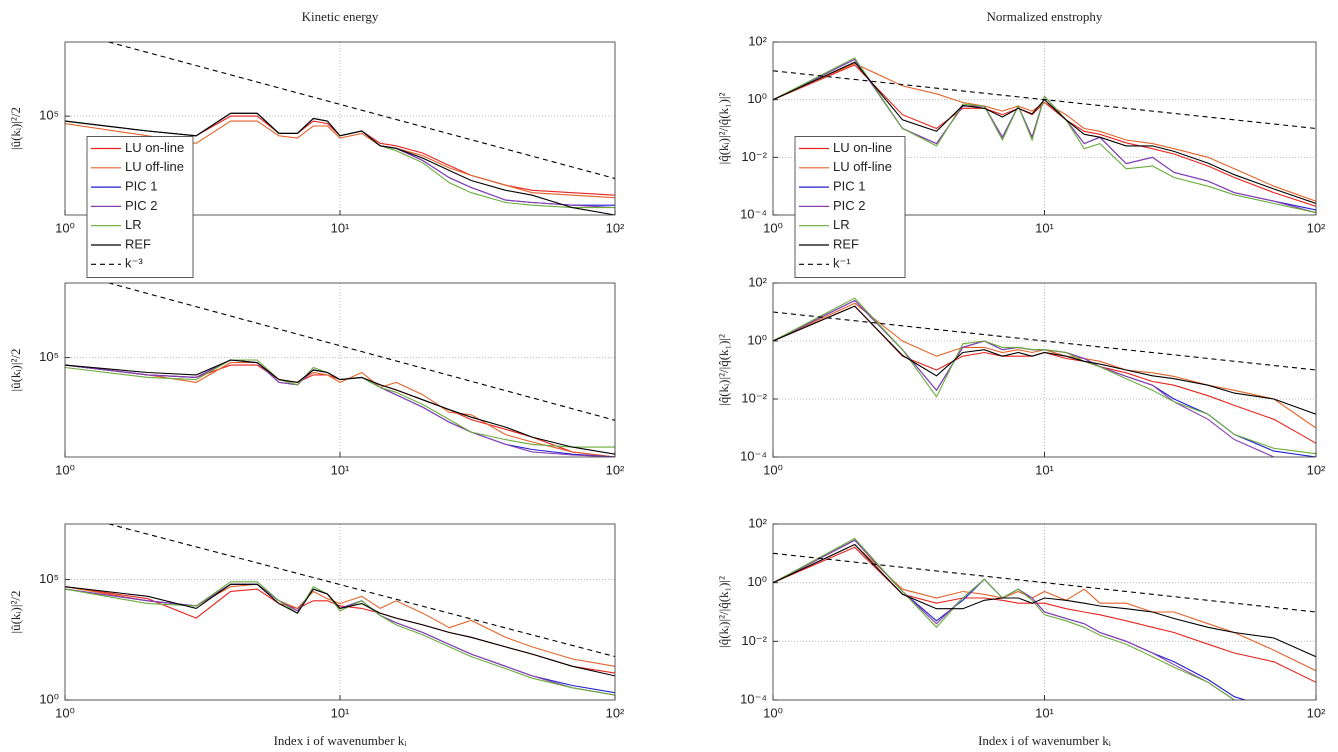 The image size is (1338, 752). I want to click on chart-title: Normalized enstrophy, so click(1045, 16).